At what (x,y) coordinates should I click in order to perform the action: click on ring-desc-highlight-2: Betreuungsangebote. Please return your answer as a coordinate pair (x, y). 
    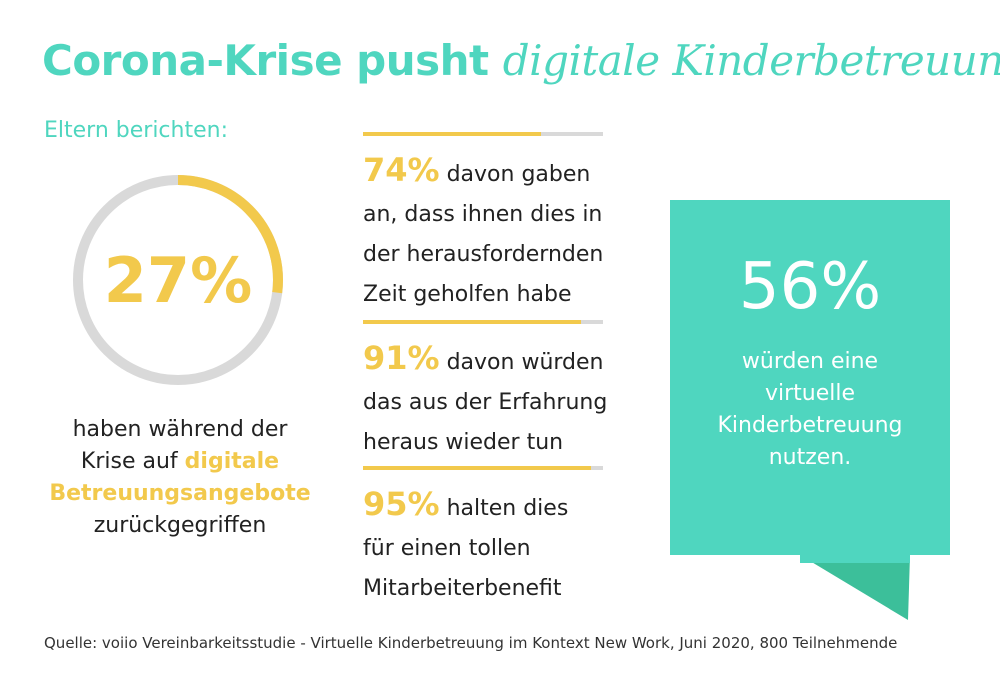
    Looking at the image, I should click on (180, 493).